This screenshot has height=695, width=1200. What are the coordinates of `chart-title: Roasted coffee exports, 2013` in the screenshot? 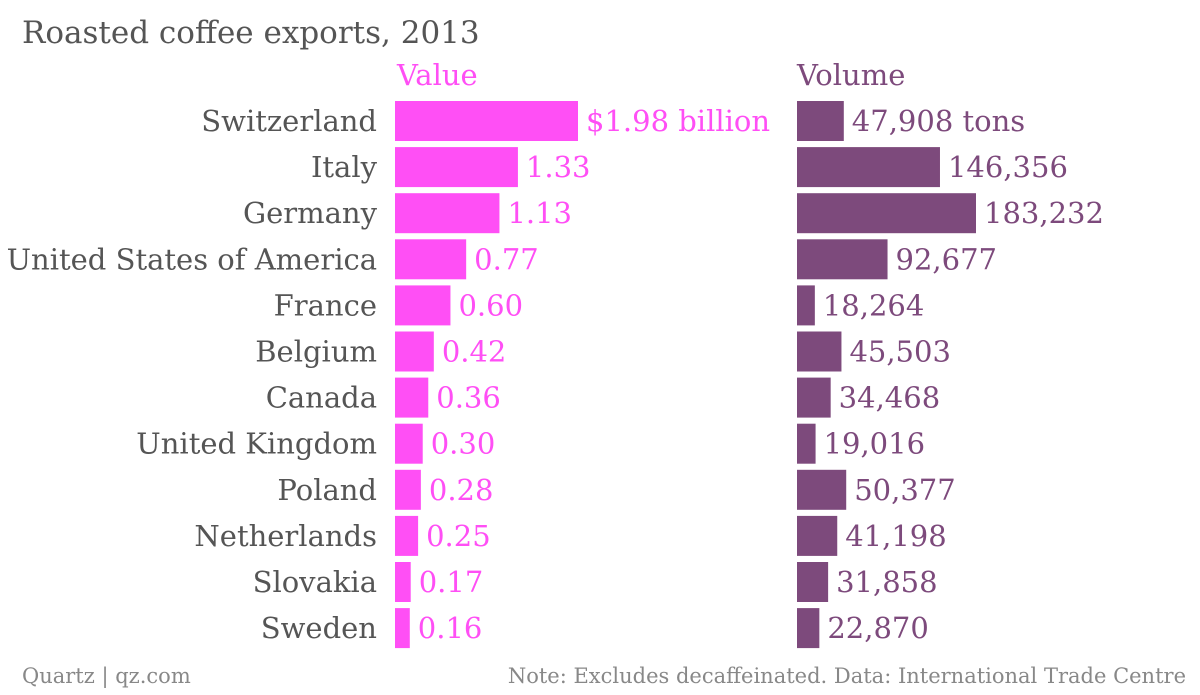 It's located at (251, 33).